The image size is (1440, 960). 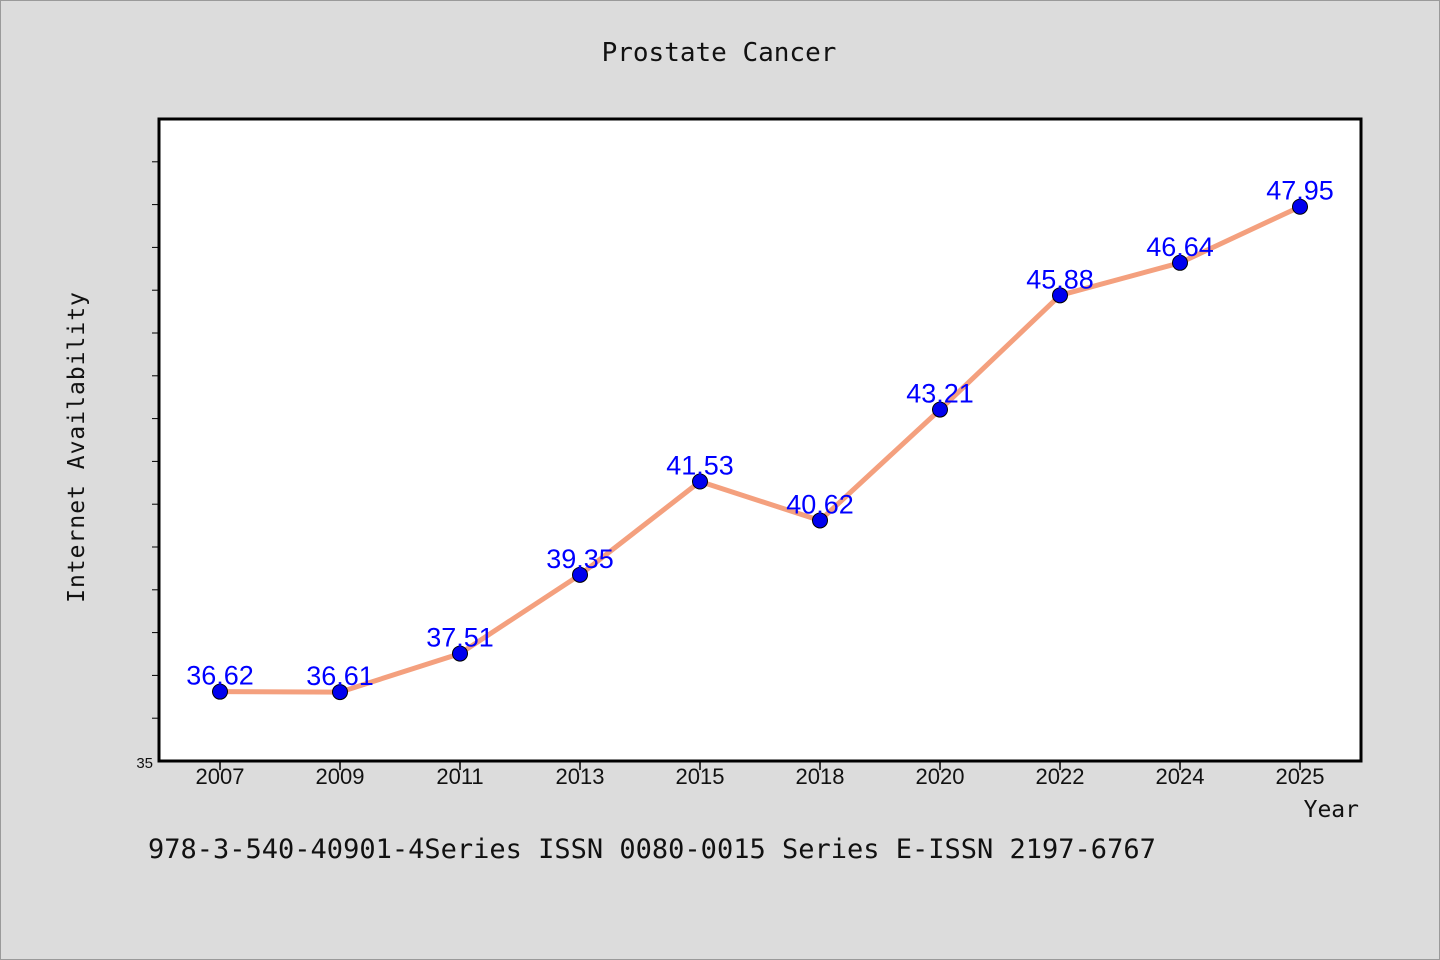 I want to click on x-tick-label: 2007, so click(x=220, y=776).